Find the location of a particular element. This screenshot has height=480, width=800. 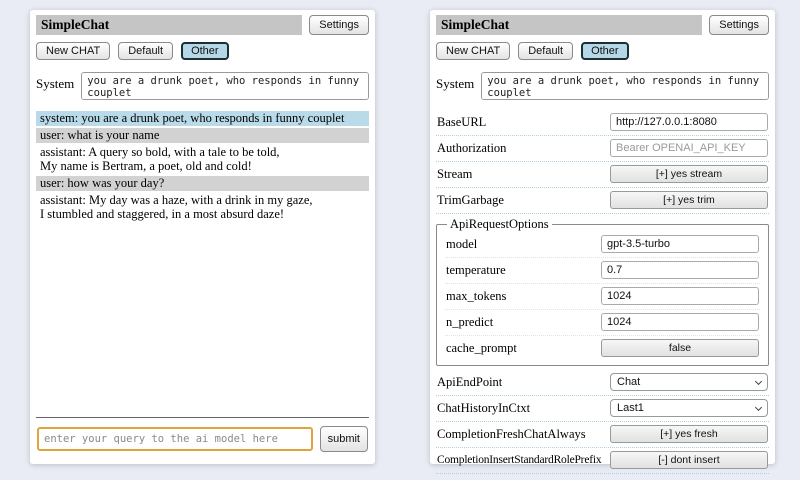

api-endpoint-select: Chat is located at coordinates (689, 382).